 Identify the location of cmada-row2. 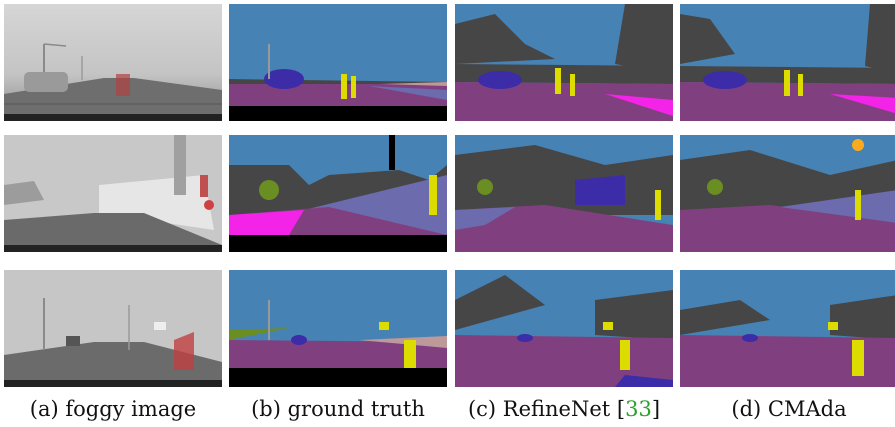
(787, 193).